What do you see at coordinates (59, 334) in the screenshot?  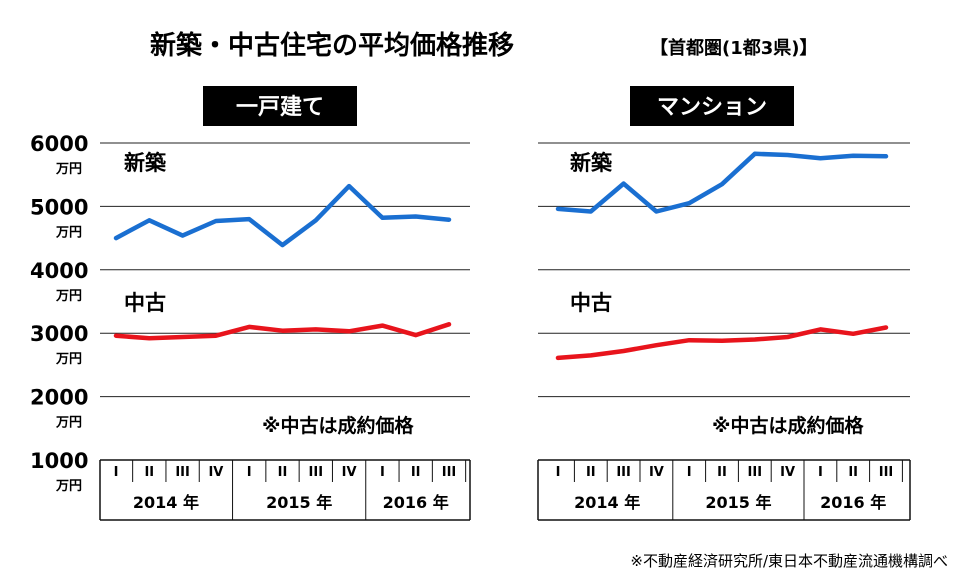 I see `y-tick-label: 3000` at bounding box center [59, 334].